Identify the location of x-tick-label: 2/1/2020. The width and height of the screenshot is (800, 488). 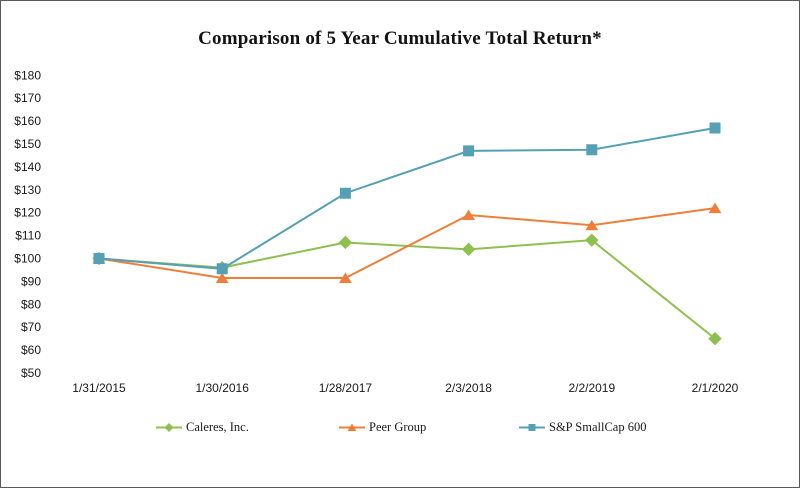
(715, 388).